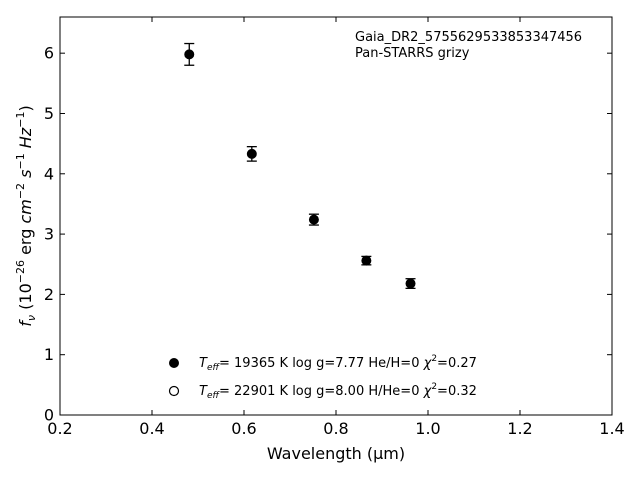 The height and width of the screenshot is (480, 640). I want to click on y-tick-label: 4, so click(49, 173).